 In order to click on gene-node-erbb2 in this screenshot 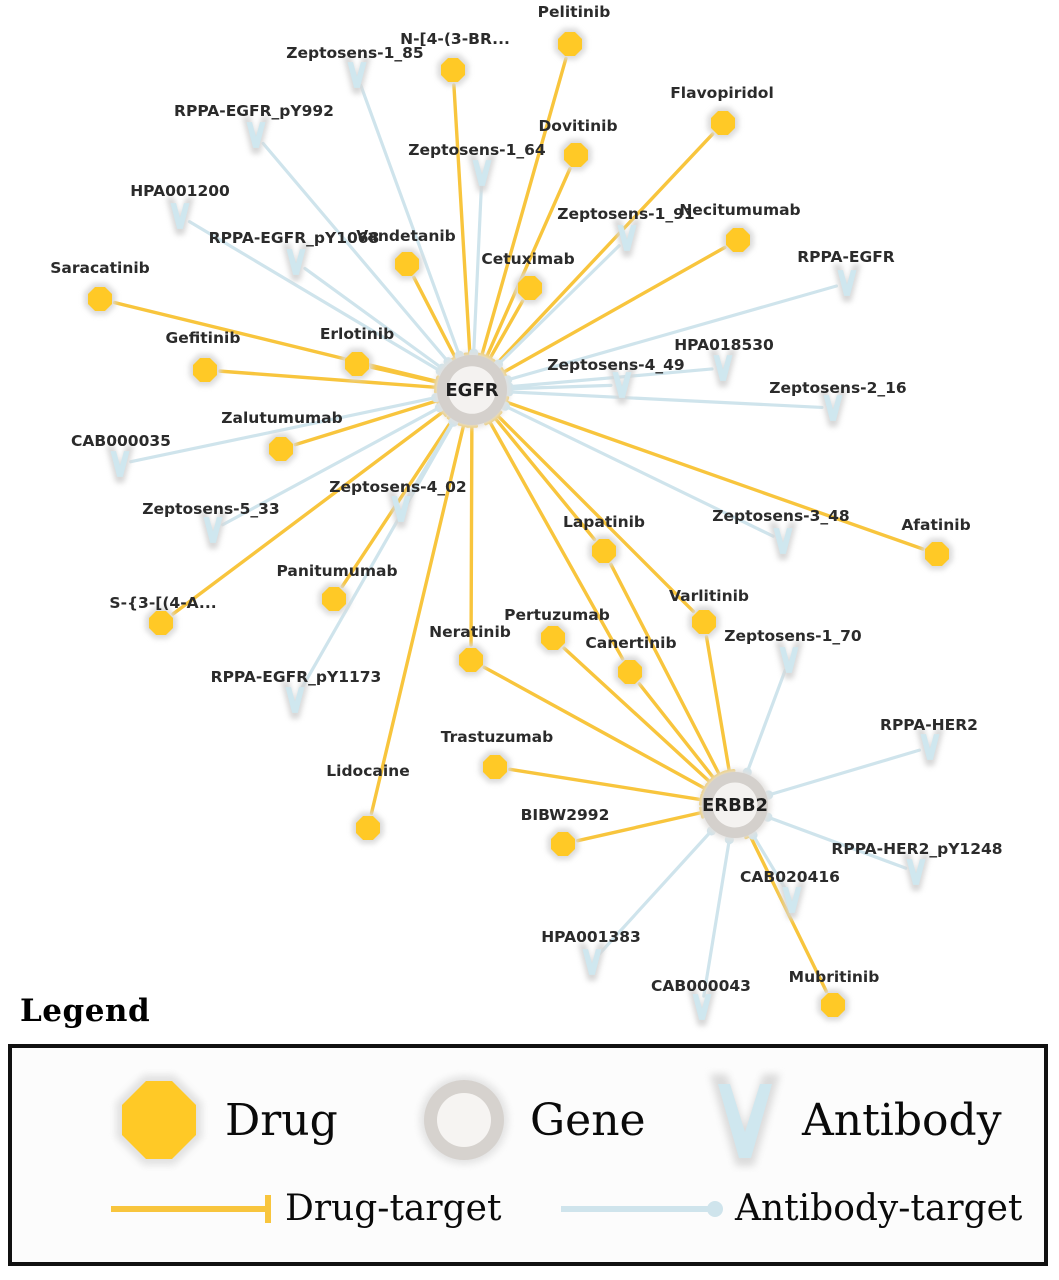, I will do `click(735, 805)`.